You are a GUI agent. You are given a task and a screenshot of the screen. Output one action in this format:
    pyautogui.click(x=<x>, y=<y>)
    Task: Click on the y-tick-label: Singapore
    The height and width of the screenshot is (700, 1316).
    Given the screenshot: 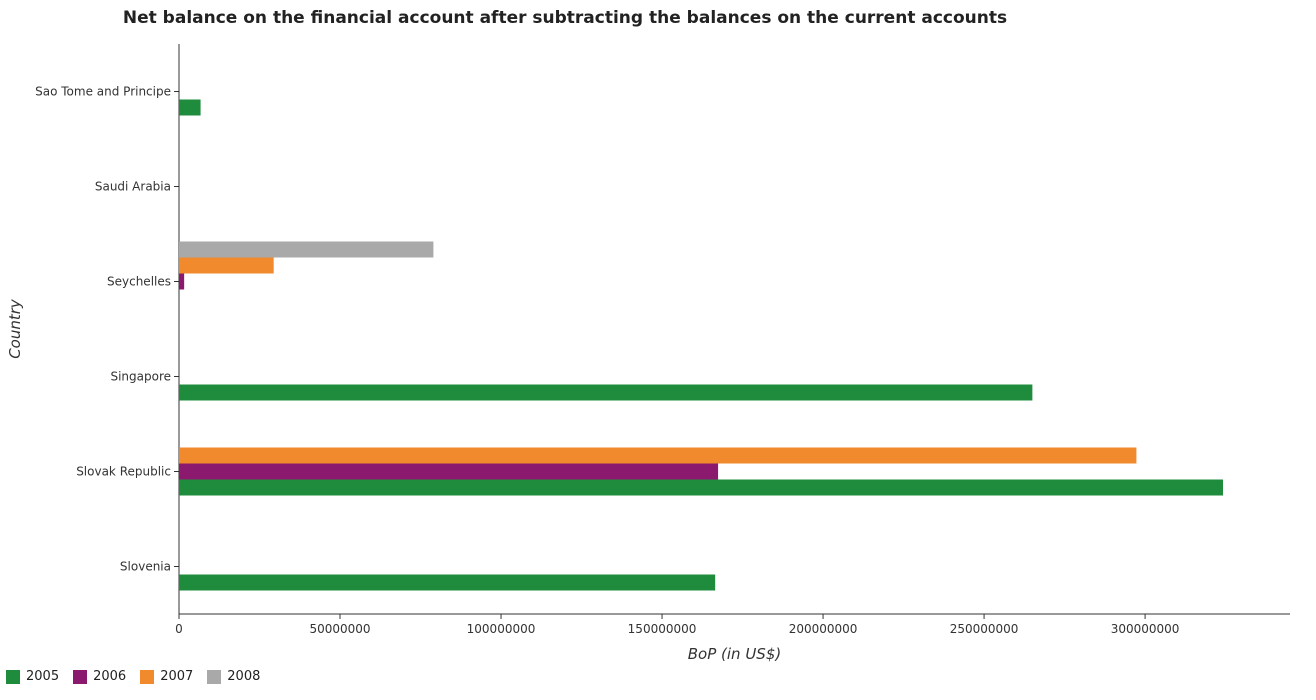 What is the action you would take?
    pyautogui.click(x=140, y=377)
    